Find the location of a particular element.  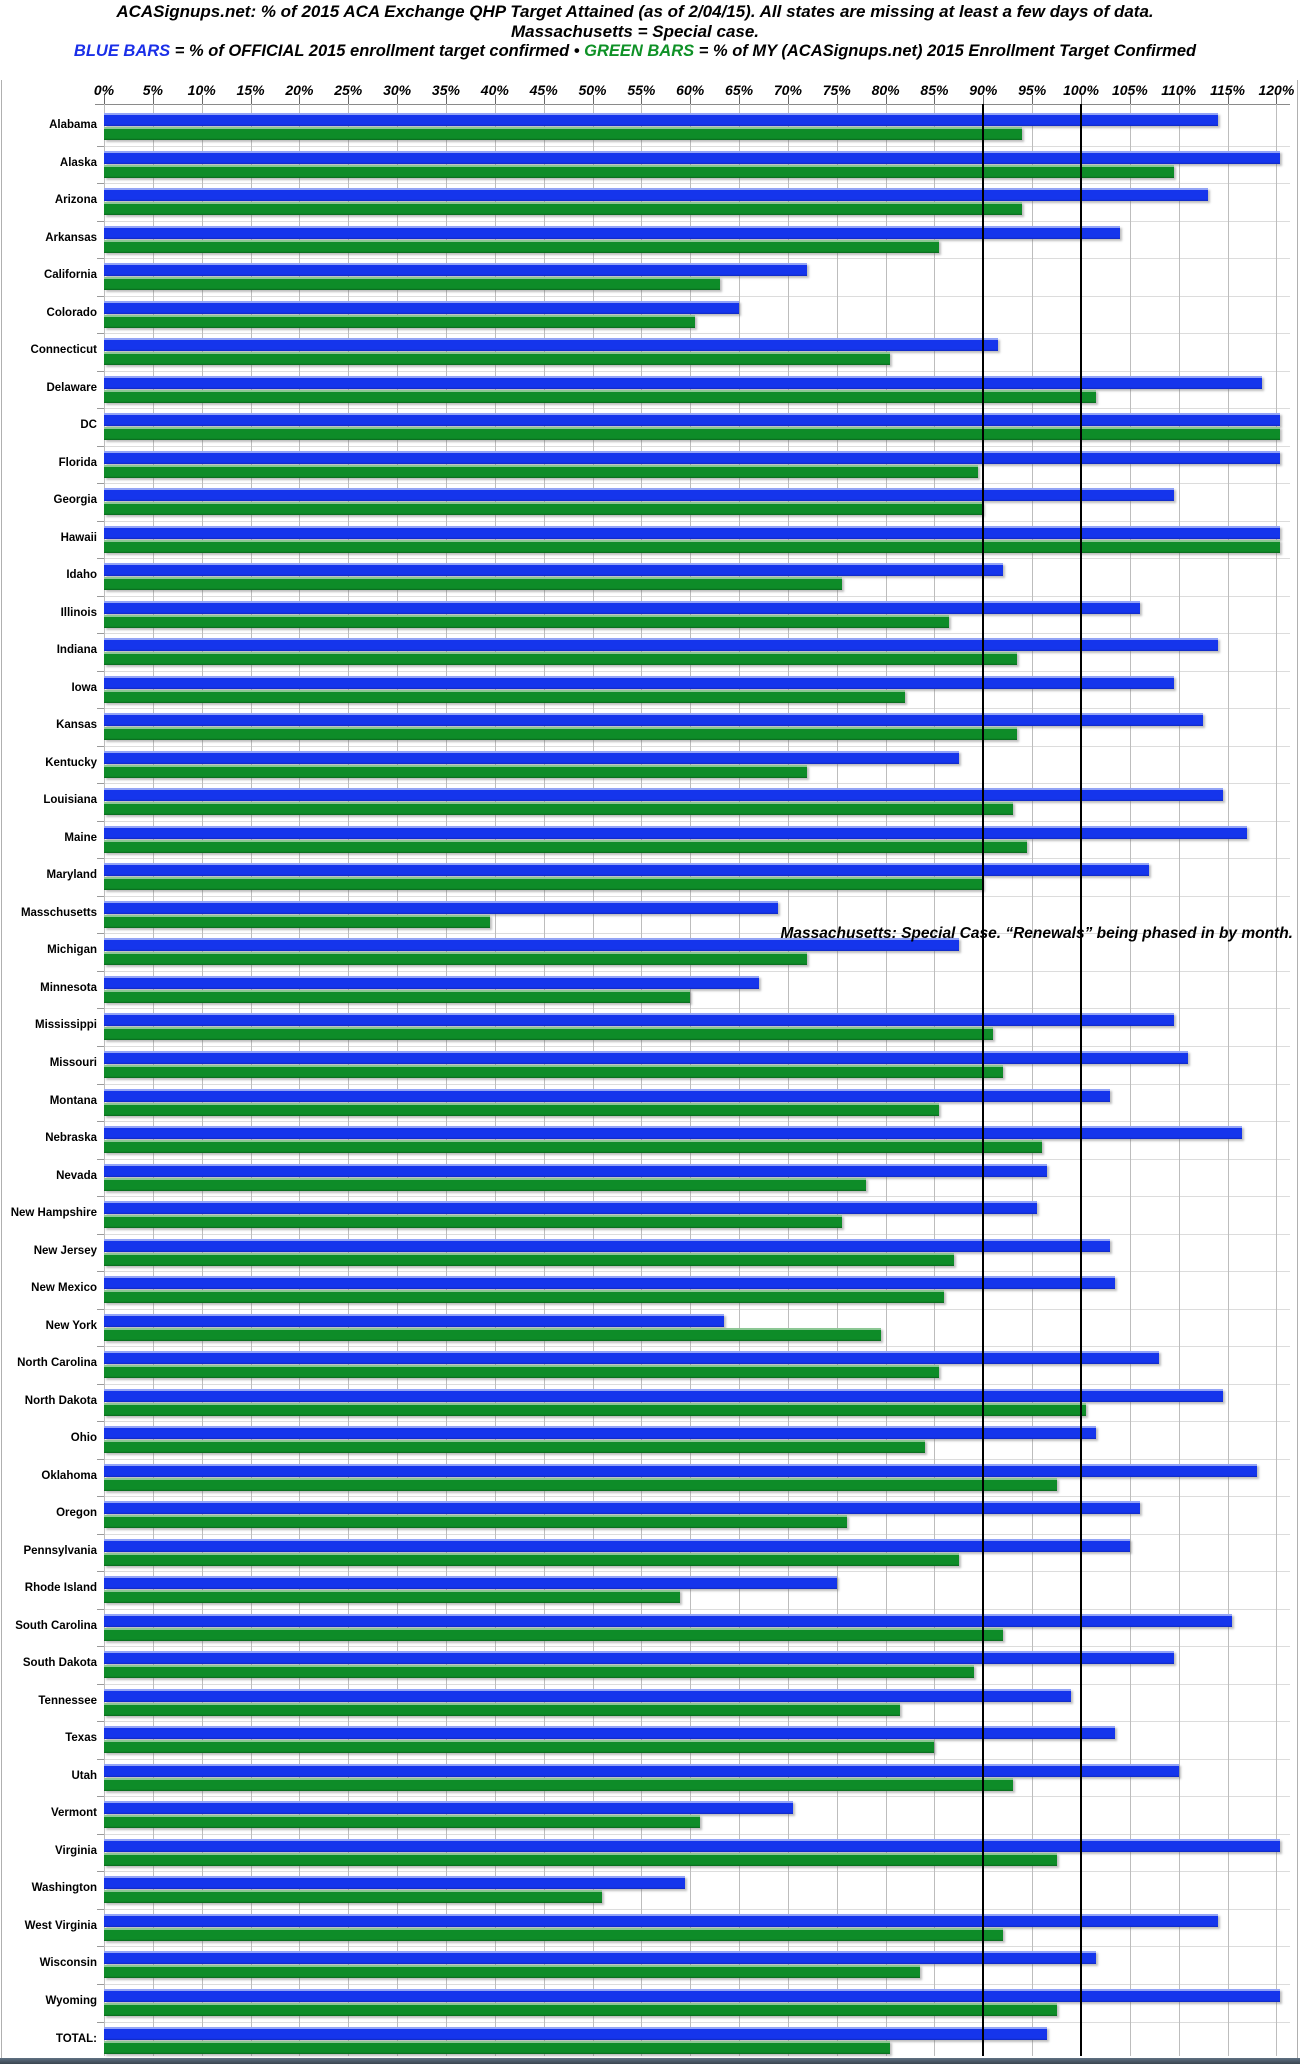

bottom-axis-line is located at coordinates (650, 2061).